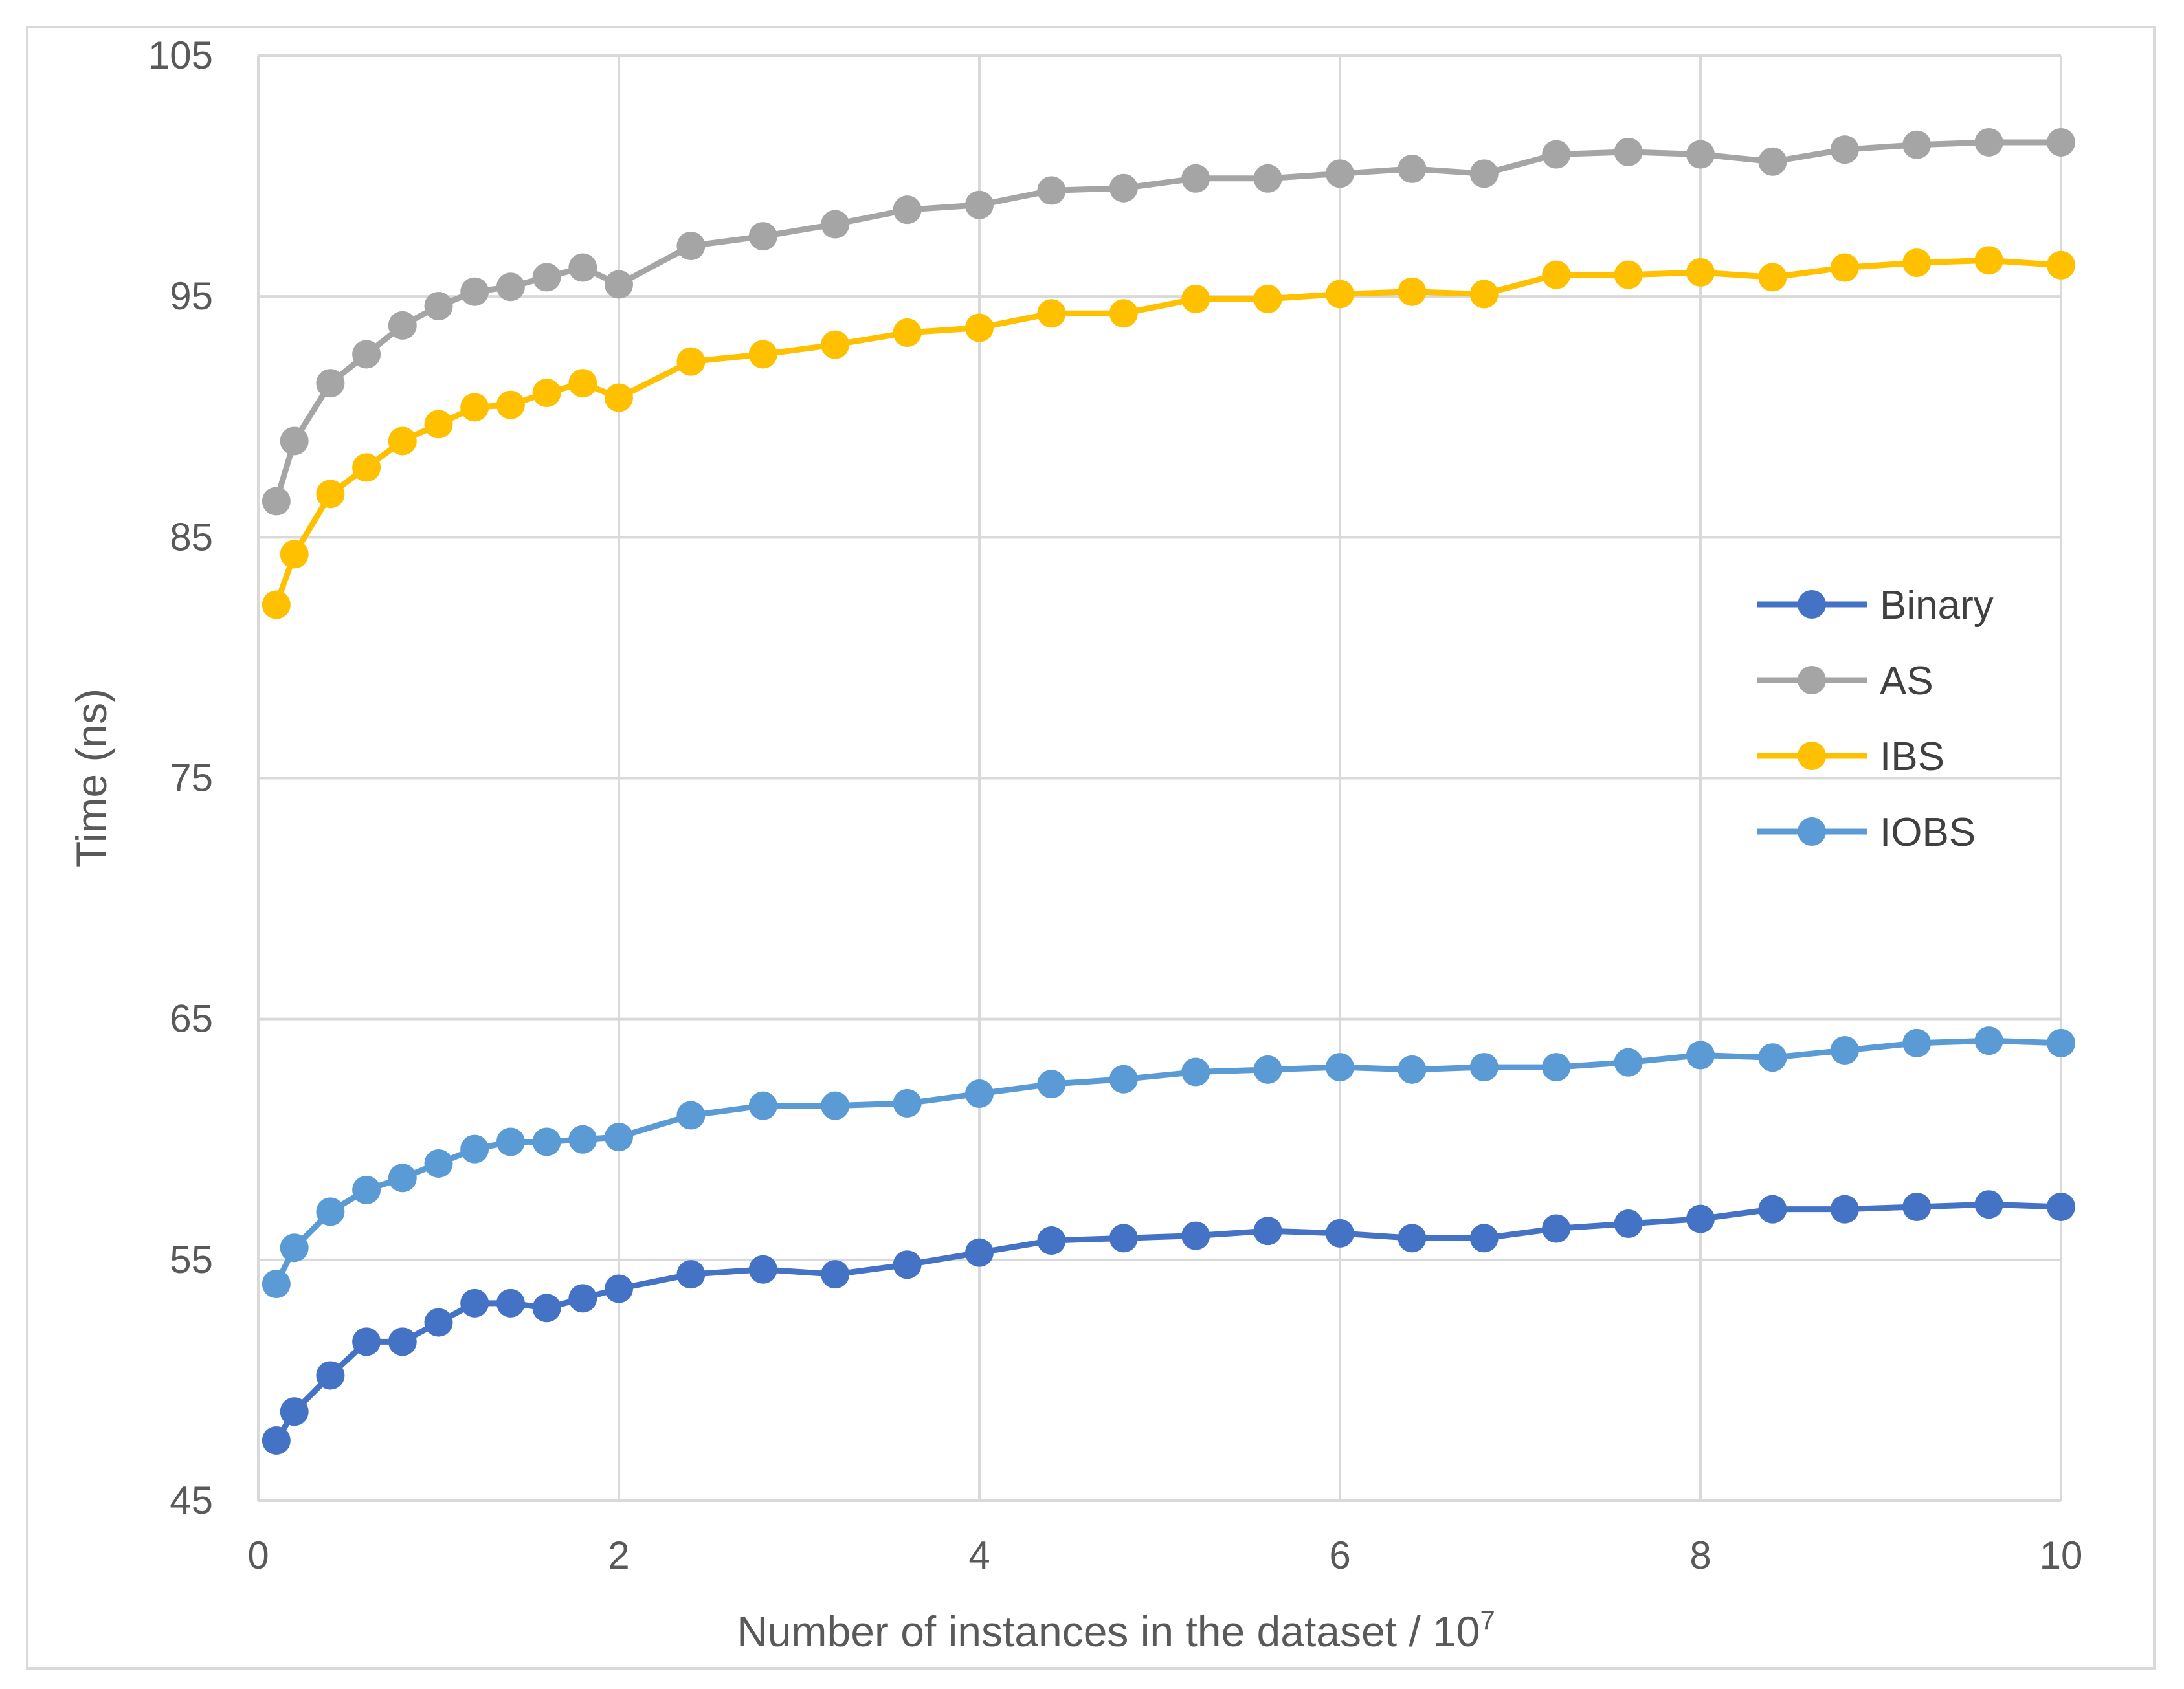 This screenshot has width=2184, height=1689. What do you see at coordinates (1912, 756) in the screenshot?
I see `legend-label-ibs: IBS` at bounding box center [1912, 756].